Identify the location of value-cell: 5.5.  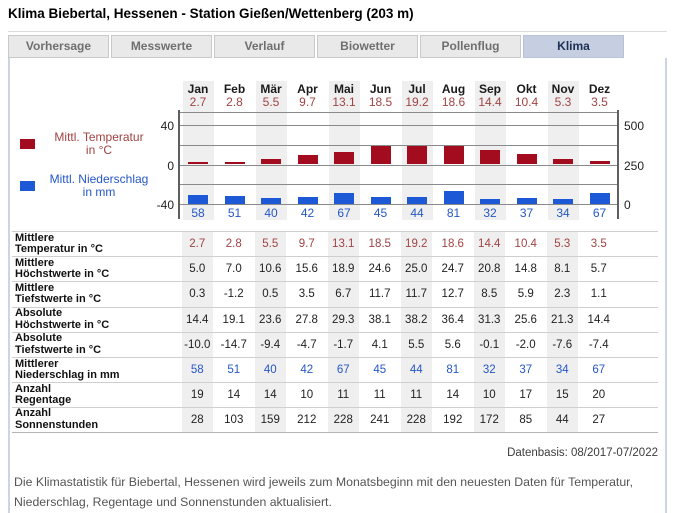
(270, 244).